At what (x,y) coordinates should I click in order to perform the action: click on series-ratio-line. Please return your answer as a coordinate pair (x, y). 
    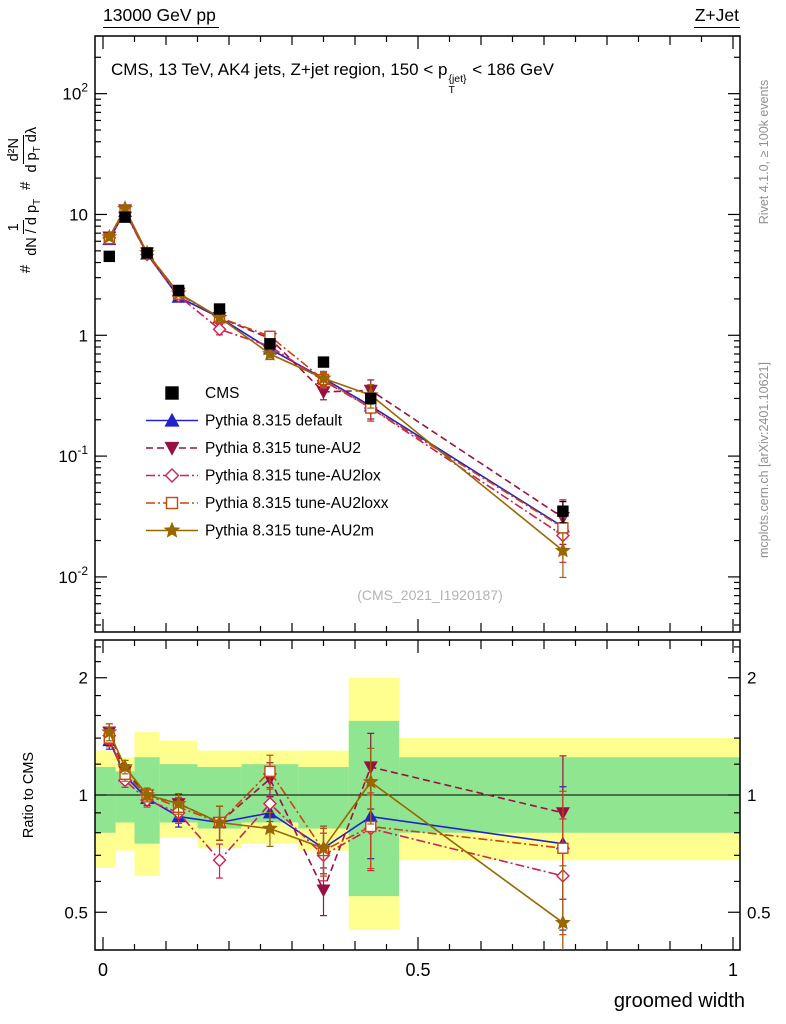
    Looking at the image, I should click on (336, 812).